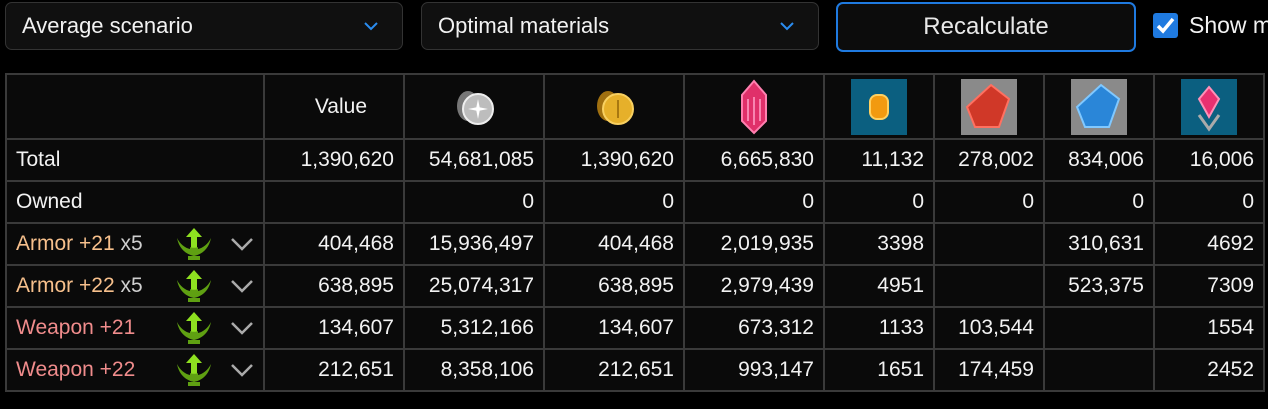 Image resolution: width=1268 pixels, height=409 pixels. Describe the element at coordinates (1099, 286) in the screenshot. I see `table-cell: 523,375` at that location.